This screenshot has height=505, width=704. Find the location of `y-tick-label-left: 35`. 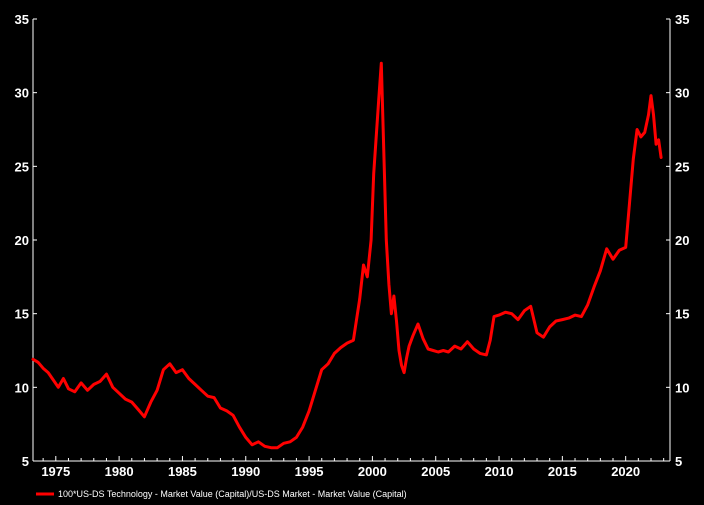

y-tick-label-left: 35 is located at coordinates (22, 19).